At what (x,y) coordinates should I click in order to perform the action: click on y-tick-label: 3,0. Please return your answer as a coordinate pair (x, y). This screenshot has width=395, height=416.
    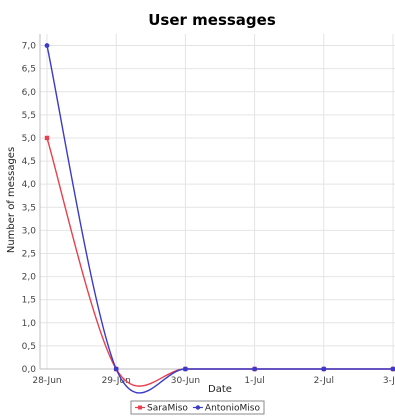
    Looking at the image, I should click on (29, 231).